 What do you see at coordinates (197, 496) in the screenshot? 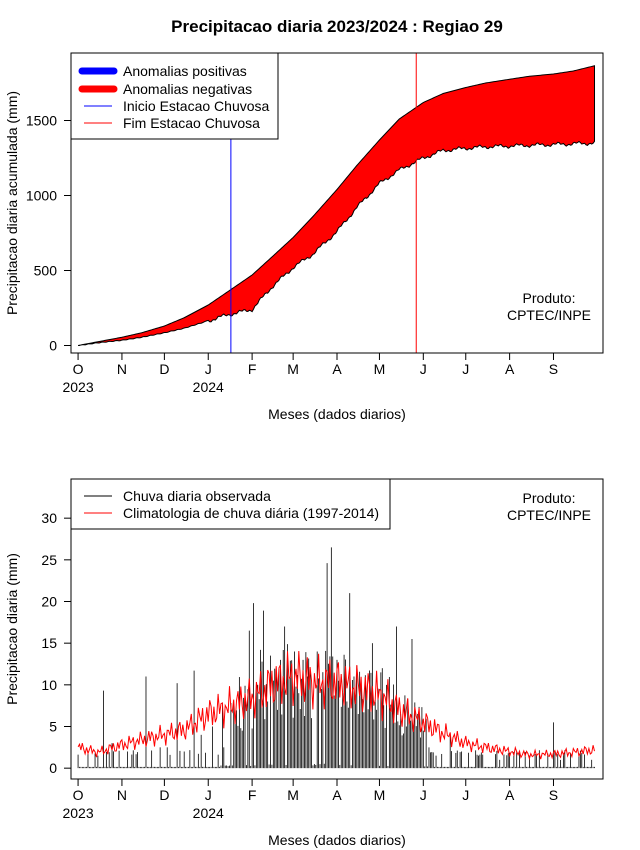
I see `legend-label-observed: Chuva diaria observada` at bounding box center [197, 496].